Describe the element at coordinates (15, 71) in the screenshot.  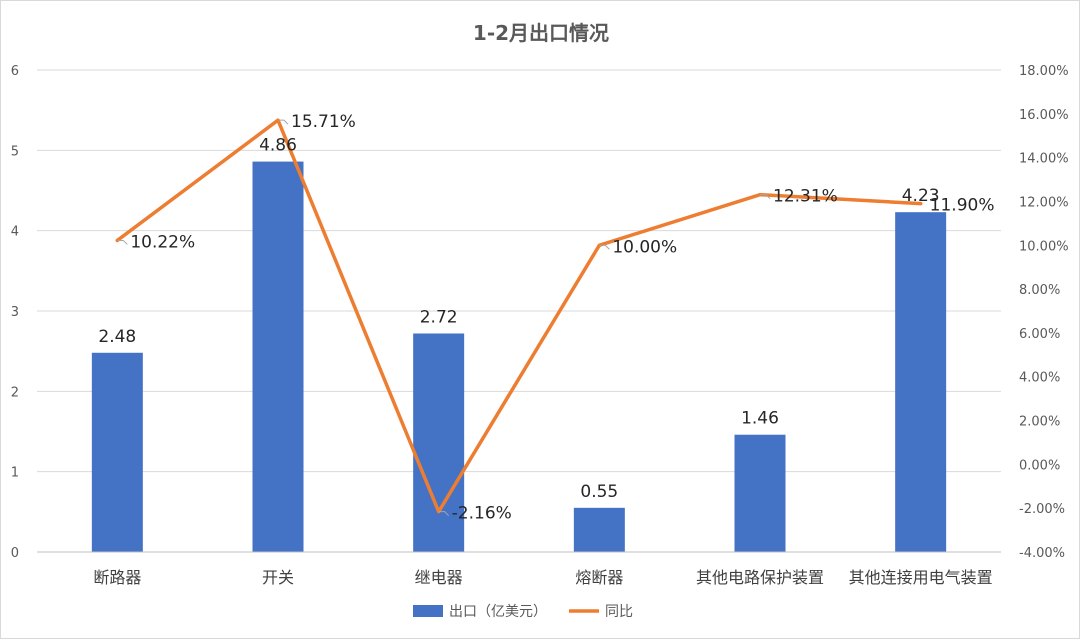
I see `left-axis-tick-label: 6` at that location.